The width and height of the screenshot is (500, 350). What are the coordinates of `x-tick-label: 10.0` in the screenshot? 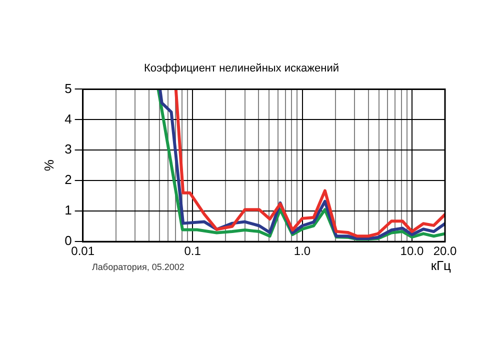 It's located at (412, 251).